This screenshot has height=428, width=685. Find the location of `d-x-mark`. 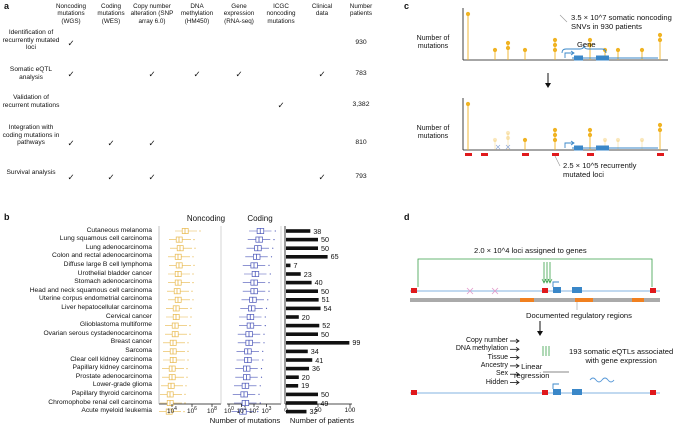

d-x-mark is located at coordinates (495, 291).